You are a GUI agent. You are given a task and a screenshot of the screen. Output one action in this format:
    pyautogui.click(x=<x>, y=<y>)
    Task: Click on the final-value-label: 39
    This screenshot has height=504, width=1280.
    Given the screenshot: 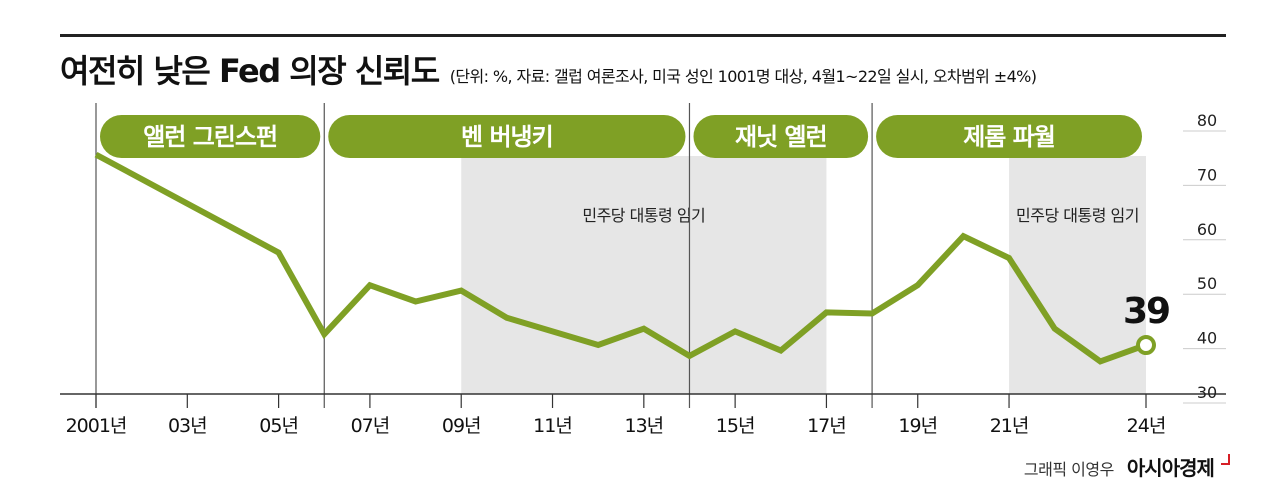 What is the action you would take?
    pyautogui.click(x=1146, y=311)
    